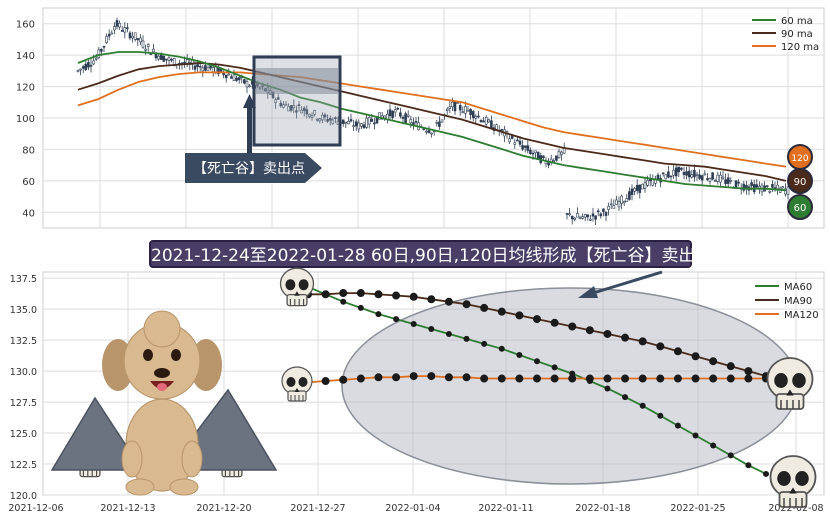 The image size is (830, 520). What do you see at coordinates (23, 372) in the screenshot?
I see `y-tick-label: 130.0` at bounding box center [23, 372].